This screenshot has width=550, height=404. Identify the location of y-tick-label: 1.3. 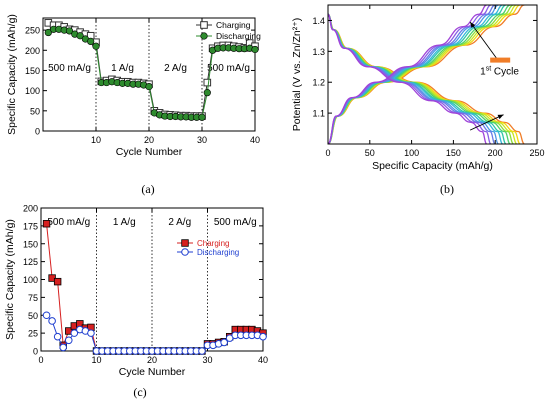
(318, 52).